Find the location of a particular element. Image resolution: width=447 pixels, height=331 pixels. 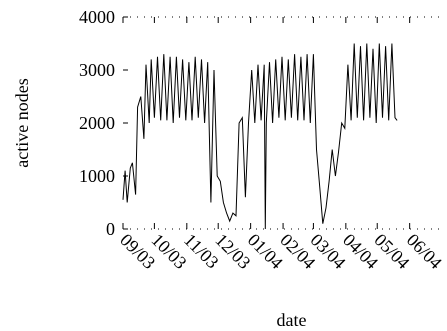

y-tick-label: 3000 is located at coordinates (97, 70).